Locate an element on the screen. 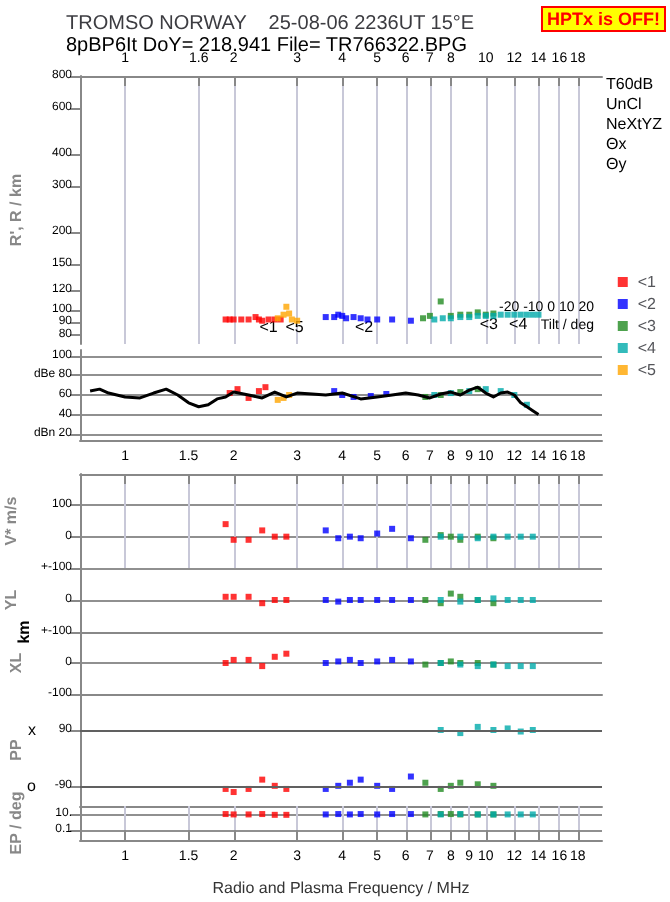 The image size is (670, 902). text: NeXtYZ is located at coordinates (634, 124).